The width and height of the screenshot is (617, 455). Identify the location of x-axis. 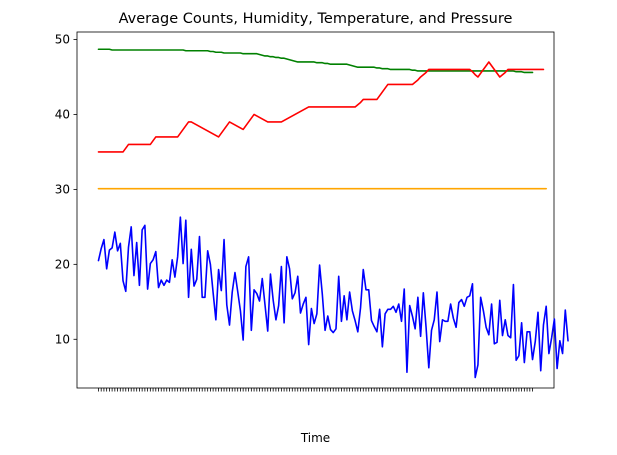
(315, 390).